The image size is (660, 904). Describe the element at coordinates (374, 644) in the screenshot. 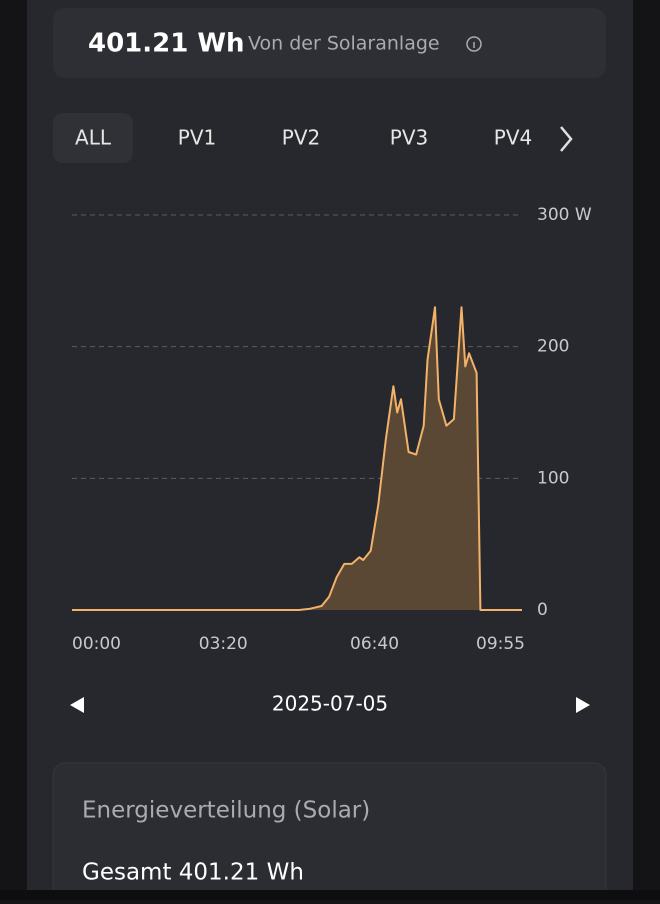

I see `x-tick-label: 06:40` at that location.